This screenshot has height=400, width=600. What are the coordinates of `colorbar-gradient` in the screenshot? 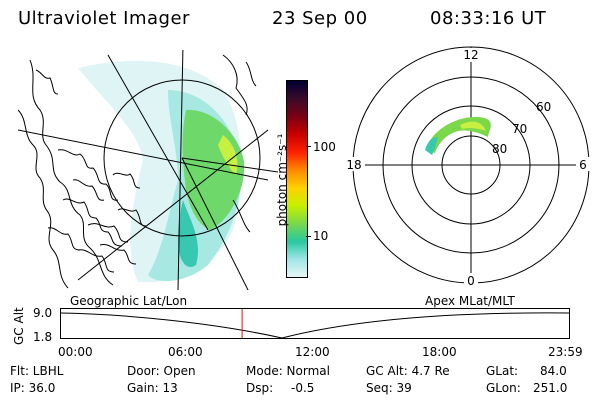 It's located at (297, 179).